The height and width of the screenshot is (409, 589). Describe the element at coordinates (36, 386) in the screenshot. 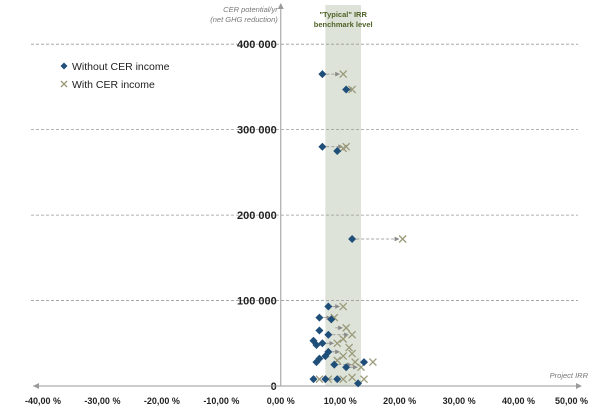

I see `x-axis-left-arrow` at that location.